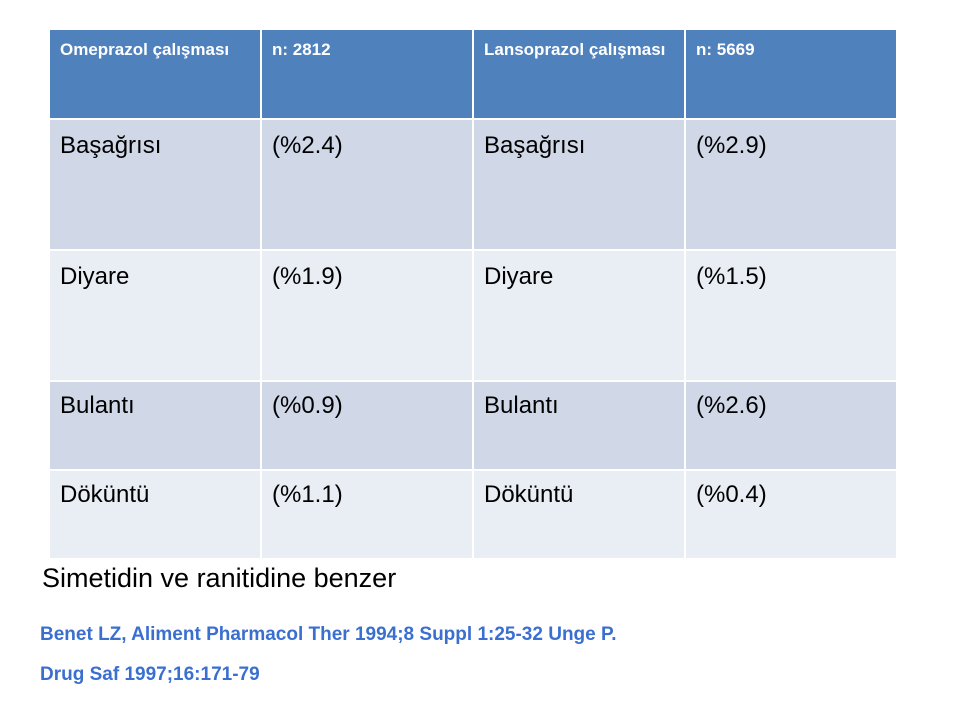  I want to click on cell: (%0.9), so click(367, 425).